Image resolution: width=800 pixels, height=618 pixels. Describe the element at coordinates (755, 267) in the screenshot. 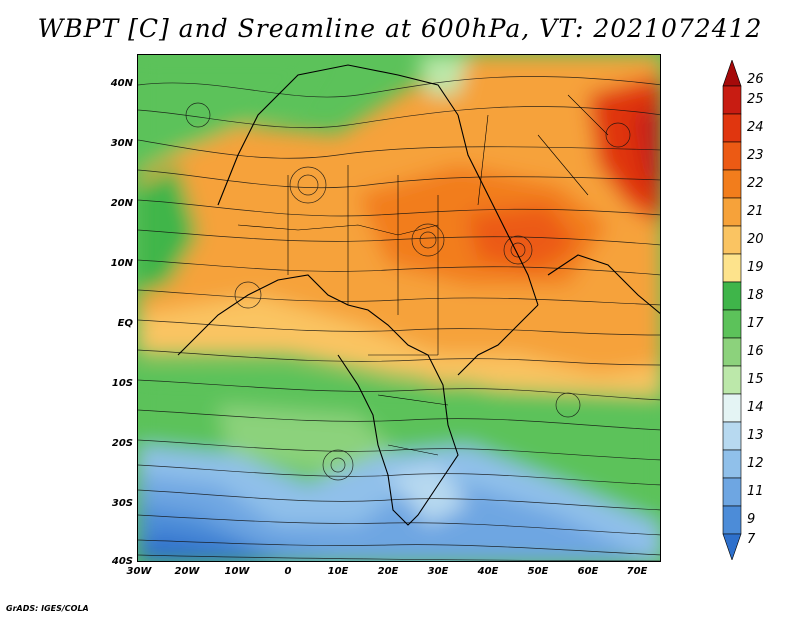

I see `colorbar-label: 19` at that location.